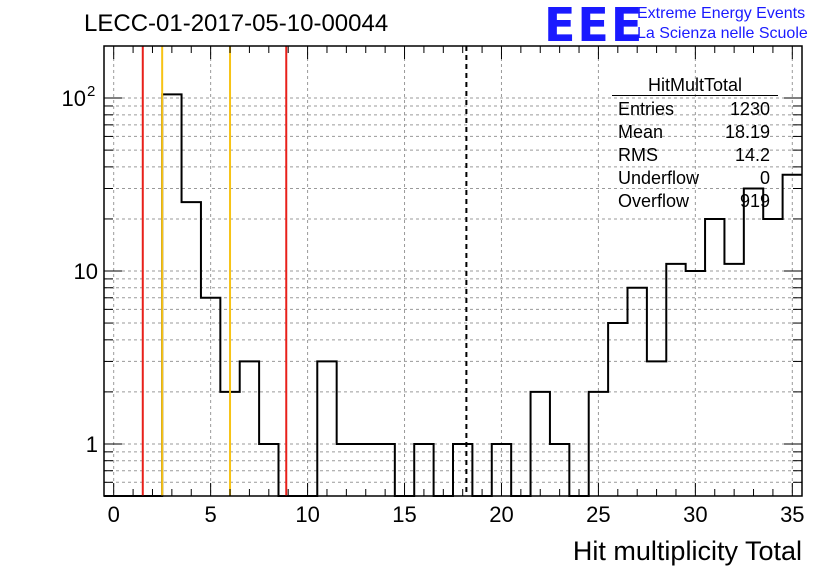 The height and width of the screenshot is (572, 836). Describe the element at coordinates (307, 514) in the screenshot. I see `x-tick-label: 10` at that location.